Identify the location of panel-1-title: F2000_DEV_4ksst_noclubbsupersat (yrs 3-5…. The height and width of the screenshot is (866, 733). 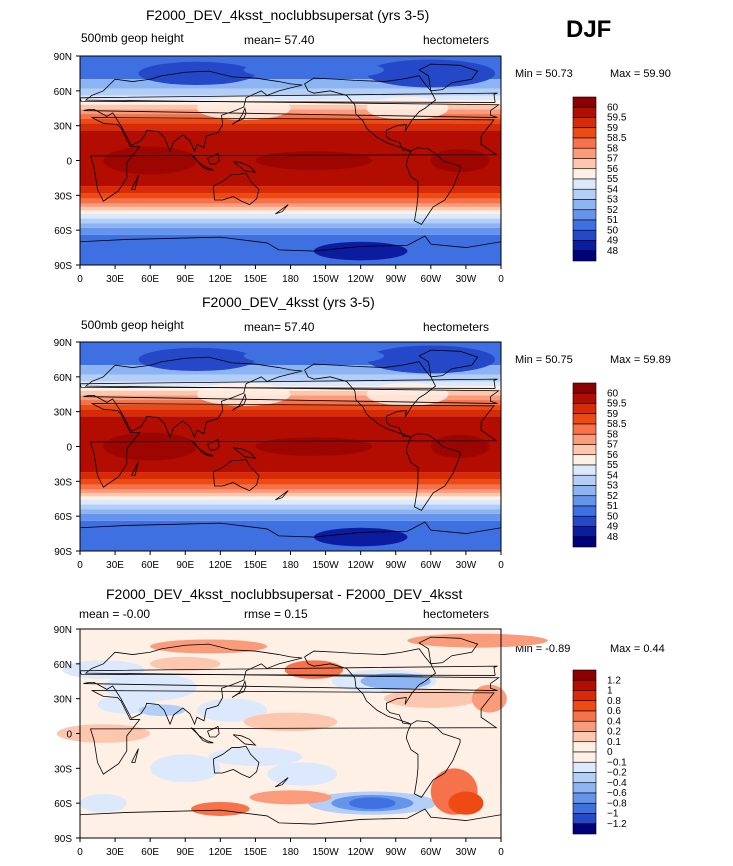
(288, 15).